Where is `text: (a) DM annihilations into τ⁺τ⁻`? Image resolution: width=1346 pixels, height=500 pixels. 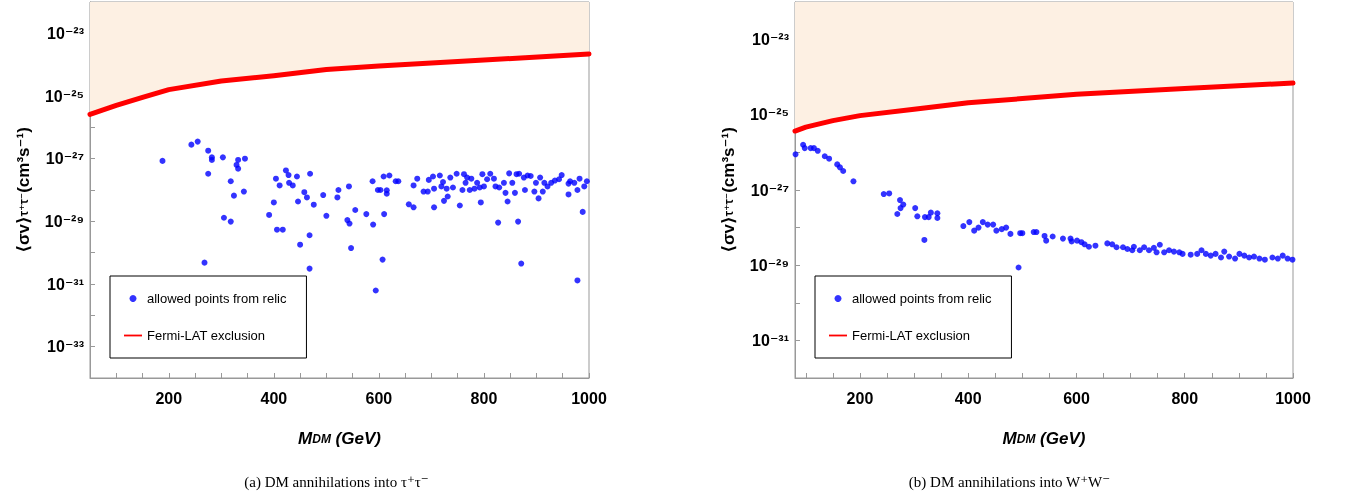
text: (a) DM annihilations into τ⁺τ⁻ is located at coordinates (336, 482).